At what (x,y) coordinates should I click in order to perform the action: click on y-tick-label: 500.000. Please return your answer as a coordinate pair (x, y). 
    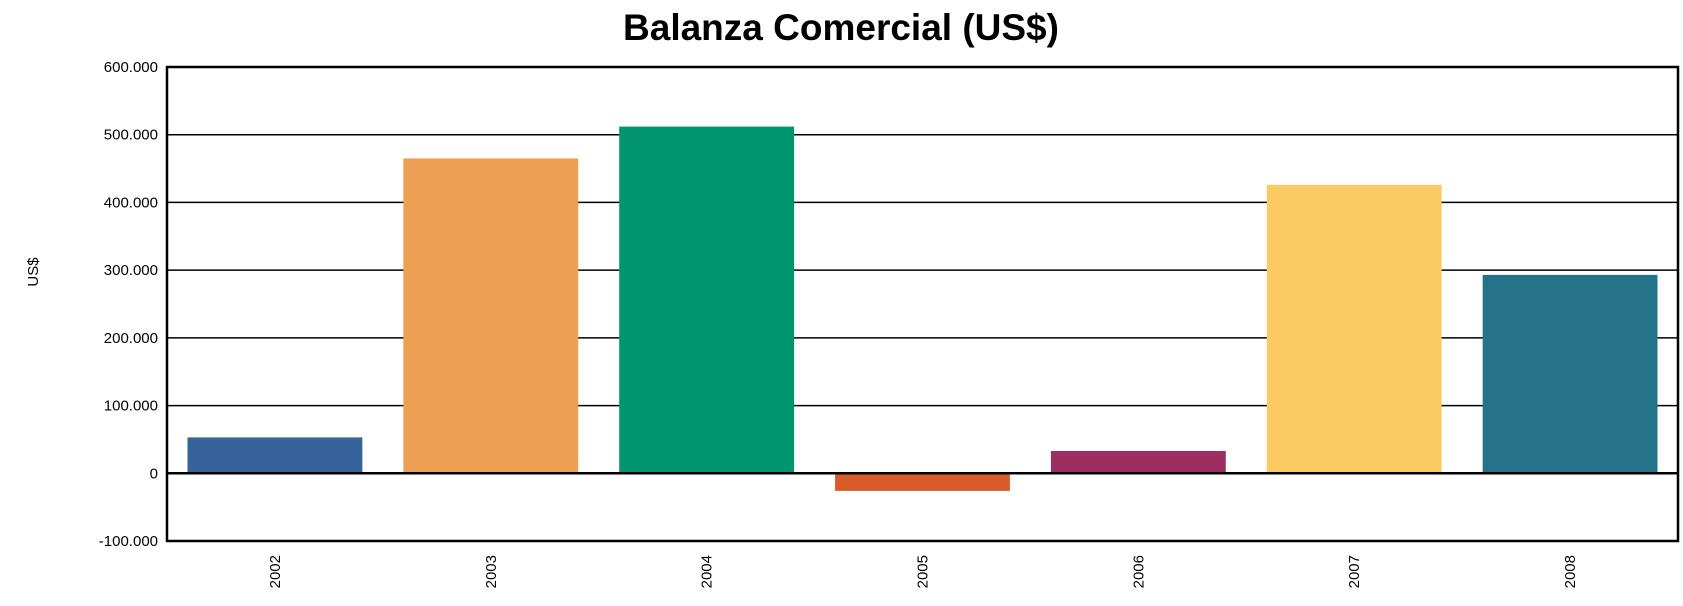
    Looking at the image, I should click on (131, 135).